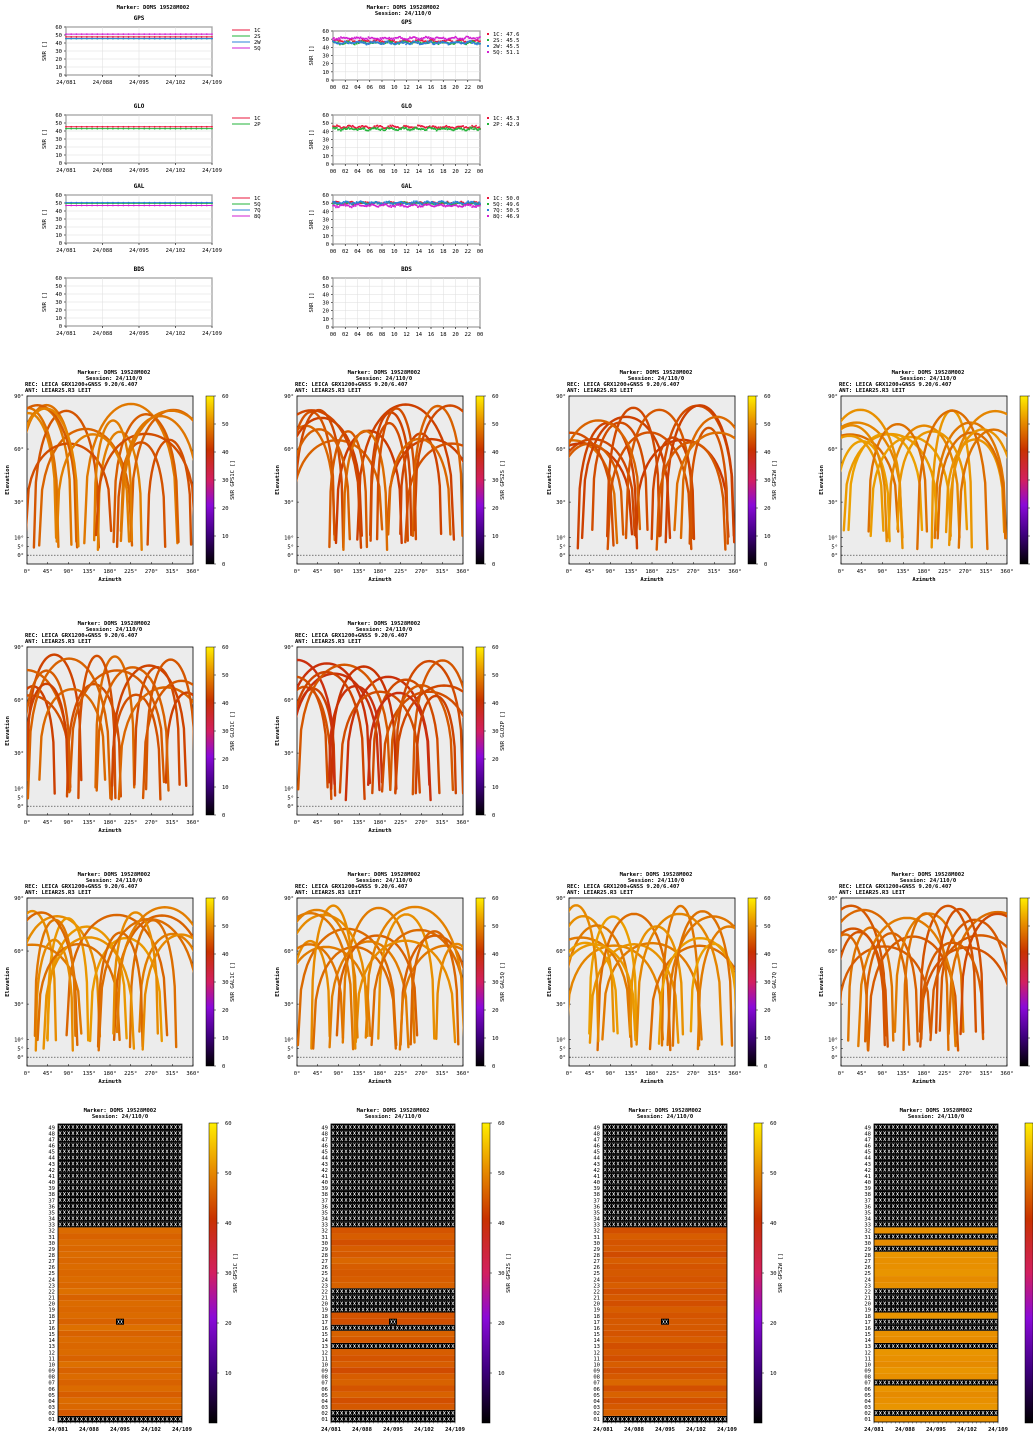  What do you see at coordinates (324, 1147) in the screenshot?
I see `prn-label: 46` at bounding box center [324, 1147].